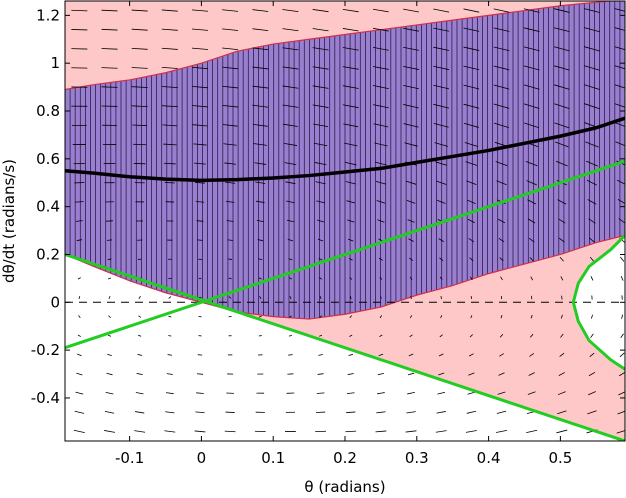  Describe the element at coordinates (598, 302) in the screenshot. I see `green-curve-right` at that location.